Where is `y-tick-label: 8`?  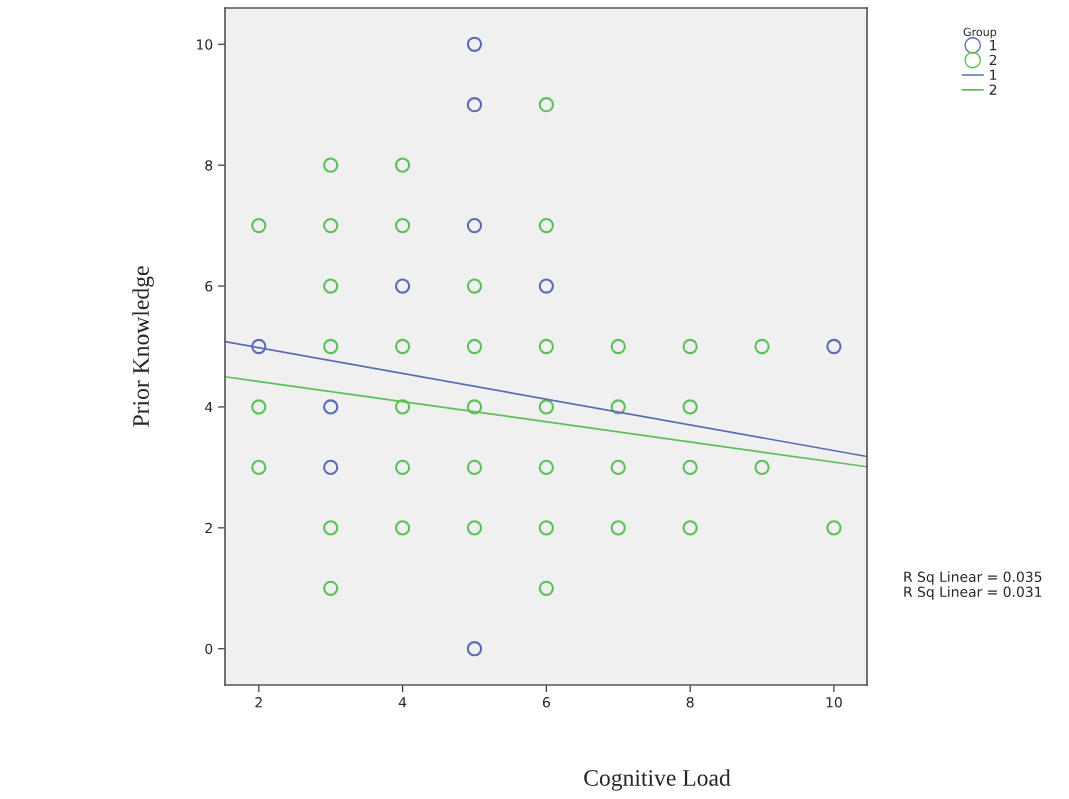
y-tick-label: 8 is located at coordinates (209, 165).